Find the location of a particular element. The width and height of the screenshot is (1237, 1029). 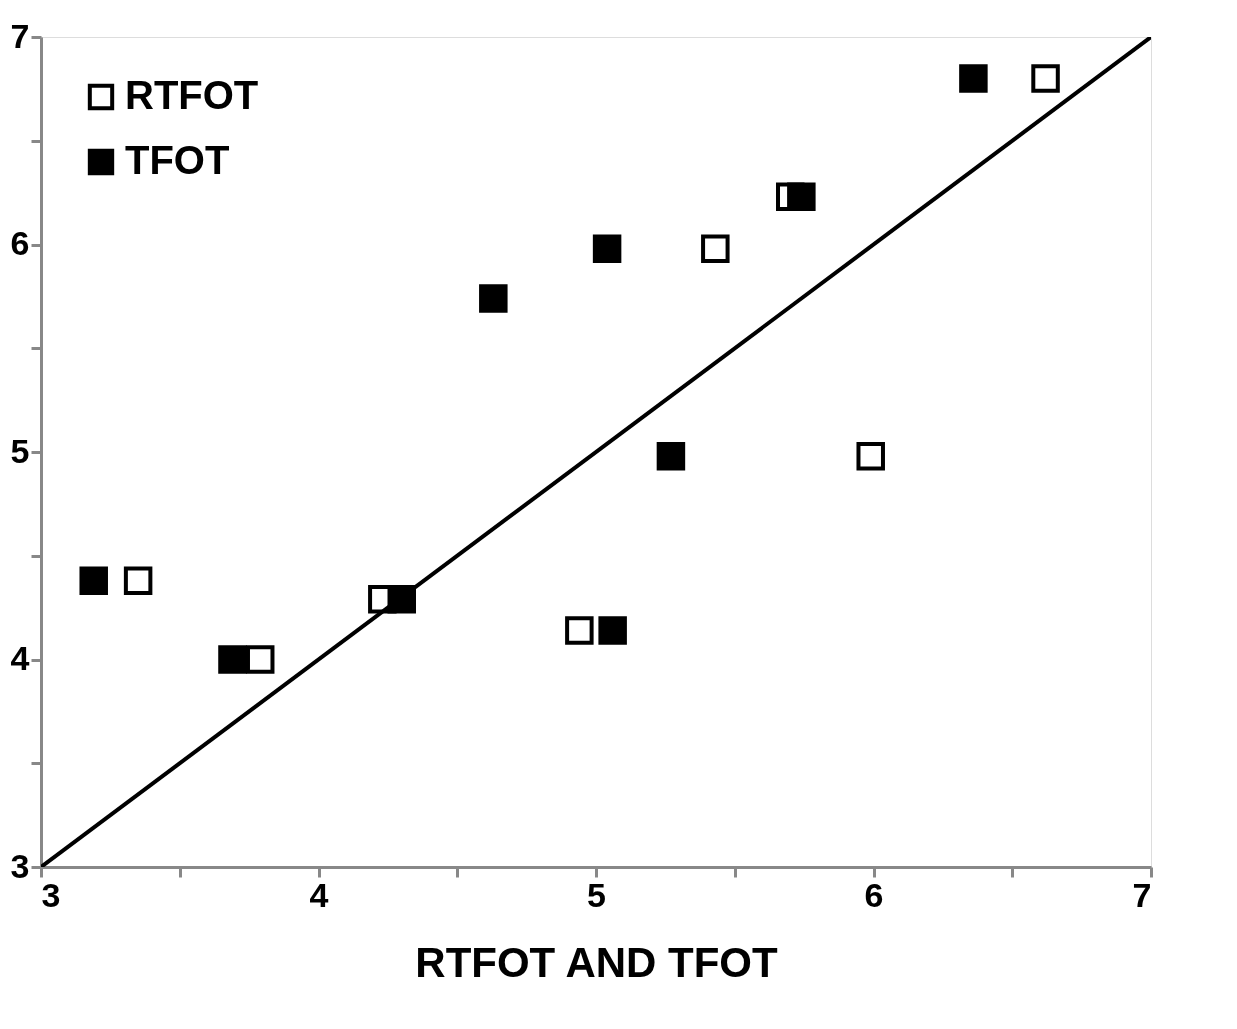

x-tick-label: 7 is located at coordinates (1142, 894).